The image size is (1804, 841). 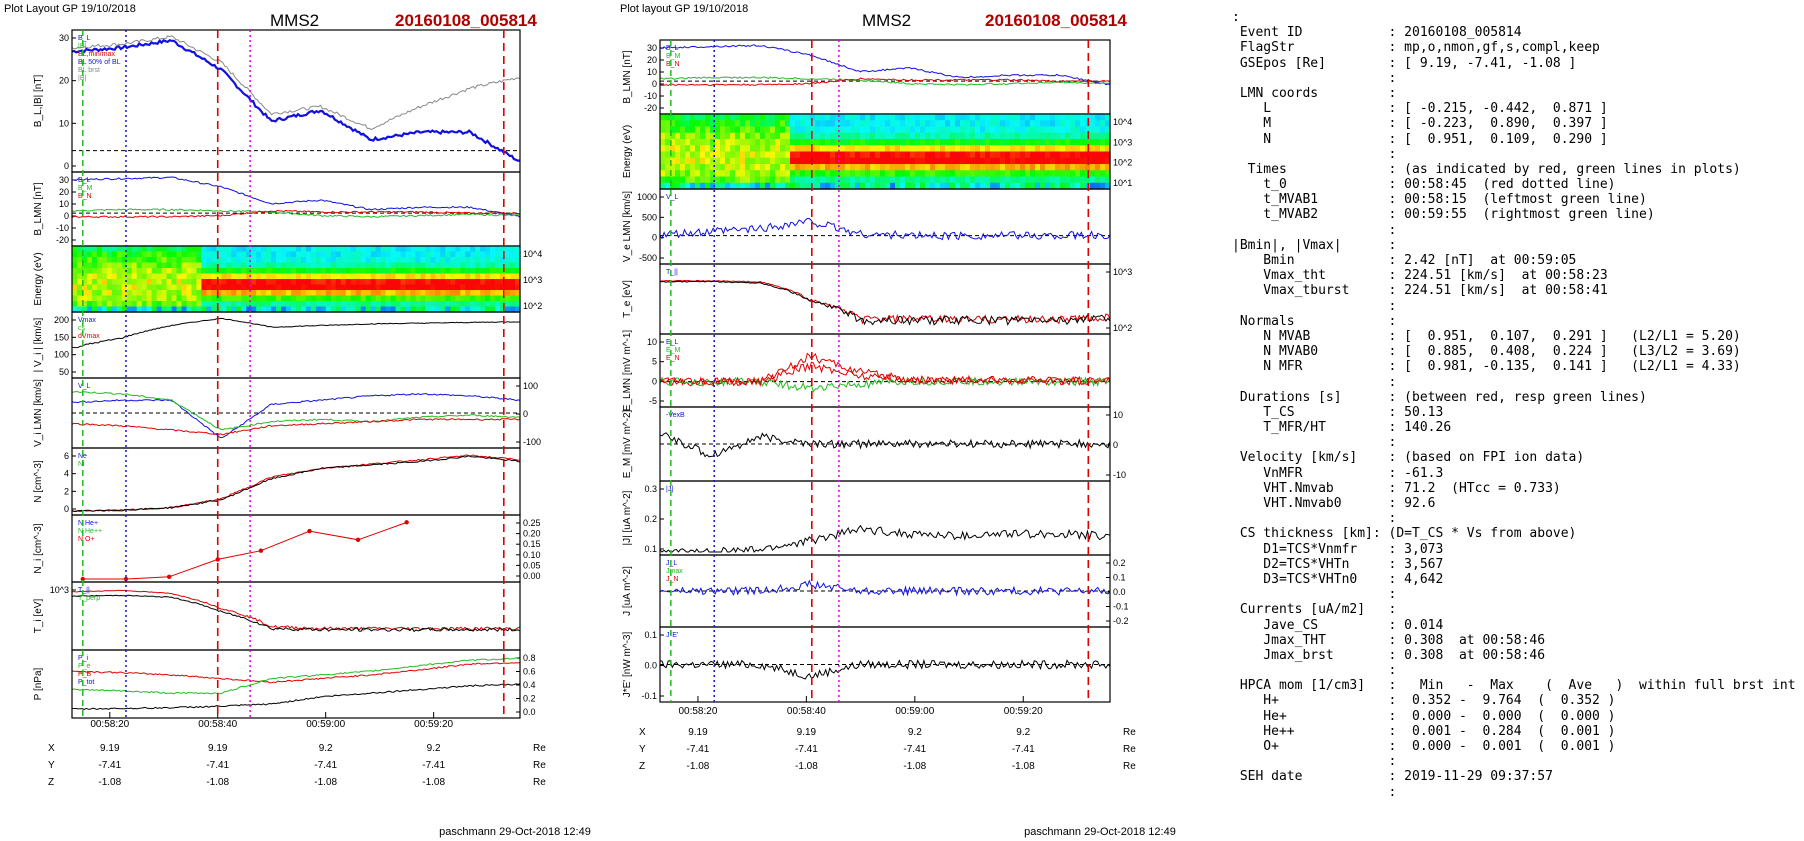 What do you see at coordinates (1314, 230) in the screenshot?
I see `summary-line: :` at bounding box center [1314, 230].